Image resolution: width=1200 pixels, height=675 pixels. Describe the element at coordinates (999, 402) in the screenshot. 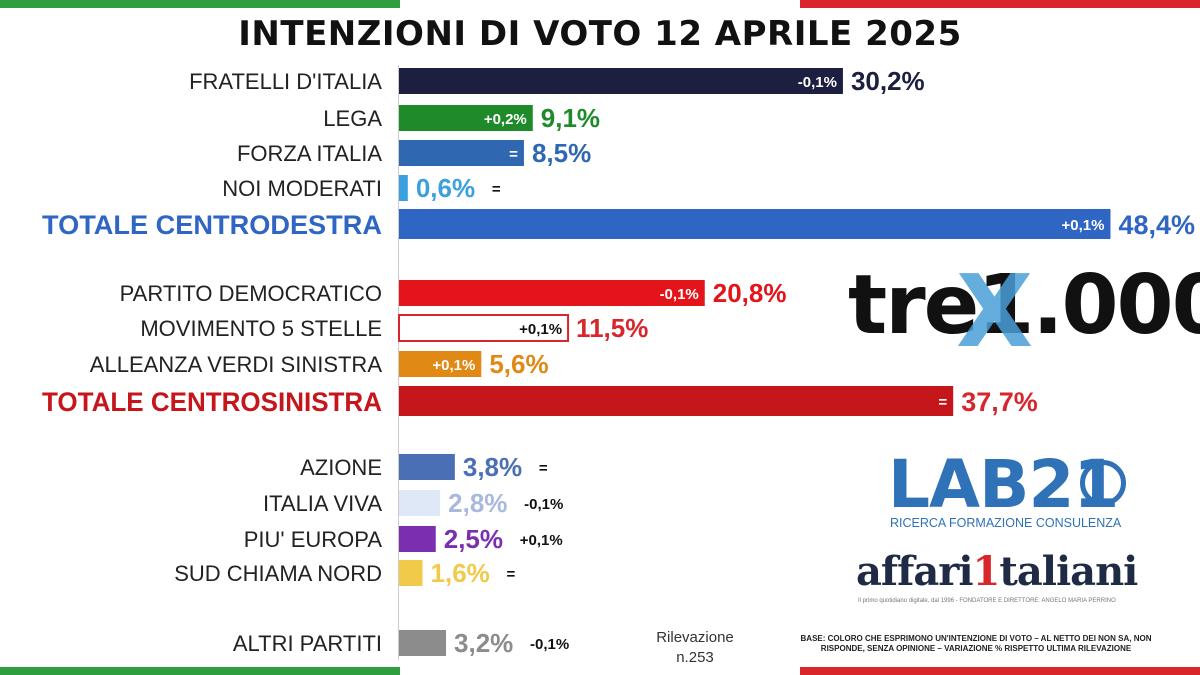

I see `value-label: 37,7%` at that location.